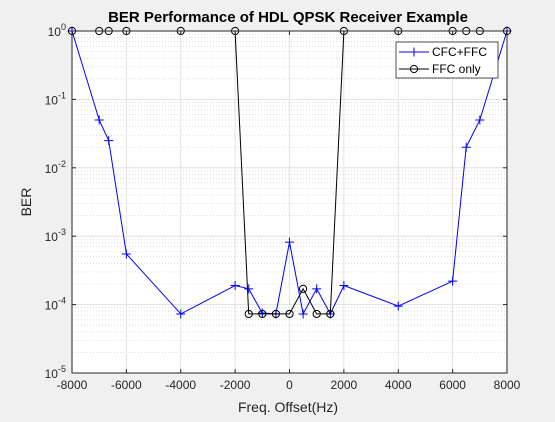 This screenshot has width=555, height=422. What do you see at coordinates (459, 52) in the screenshot?
I see `legend-label-cfc-ffc: CFC+FFC` at bounding box center [459, 52].